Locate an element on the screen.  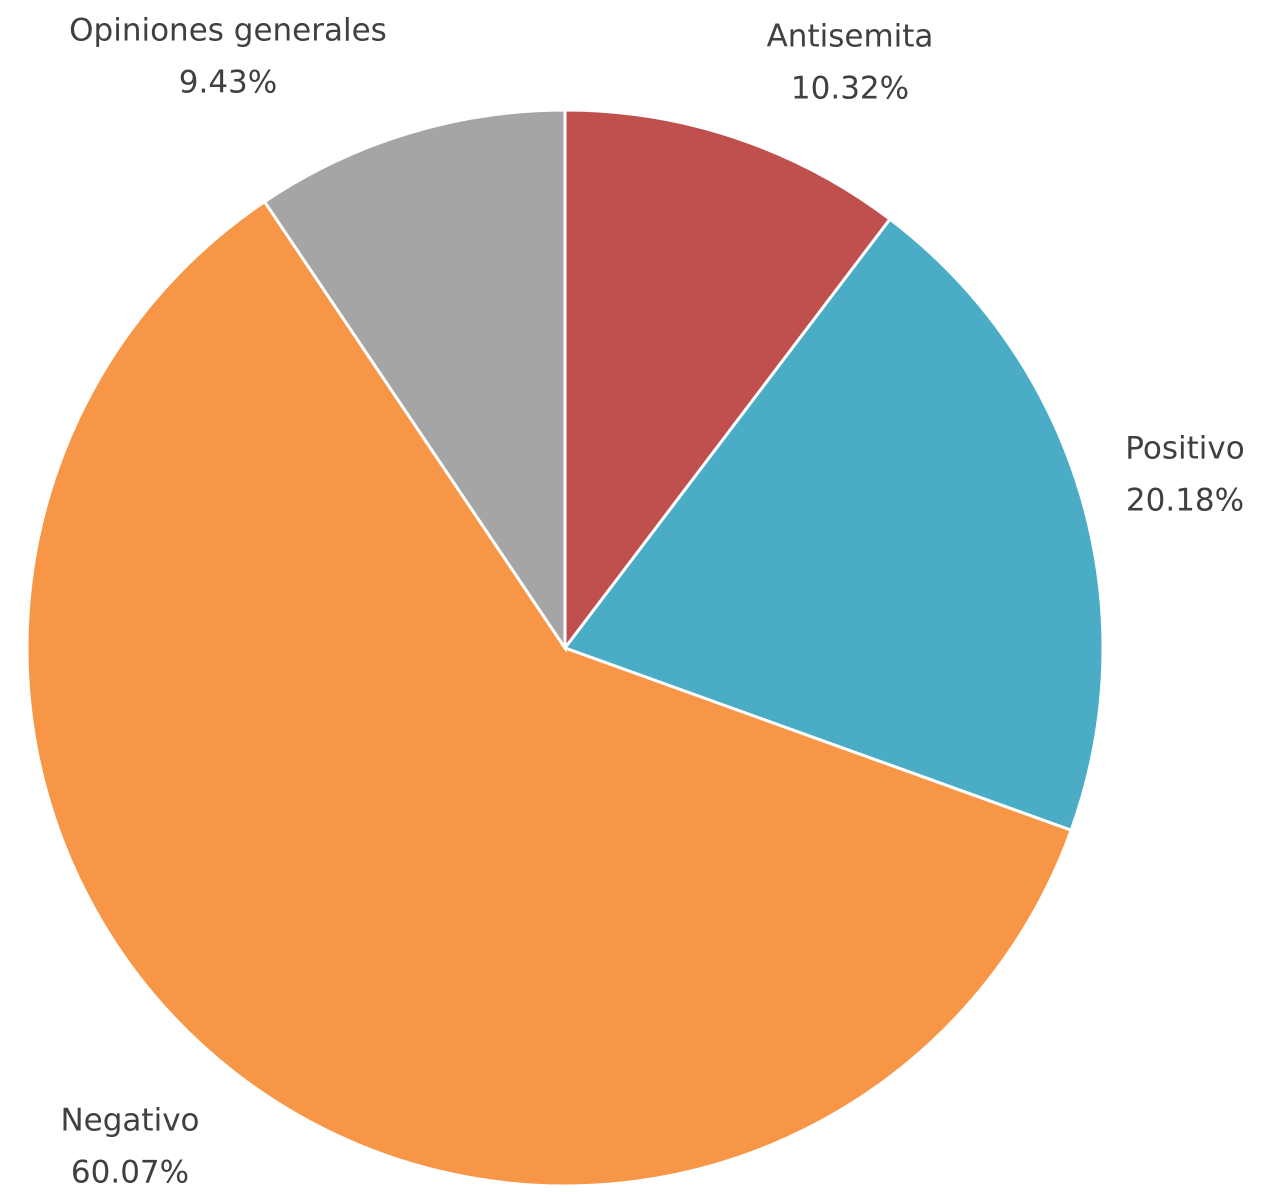
slice-label: Positivo is located at coordinates (1184, 449).